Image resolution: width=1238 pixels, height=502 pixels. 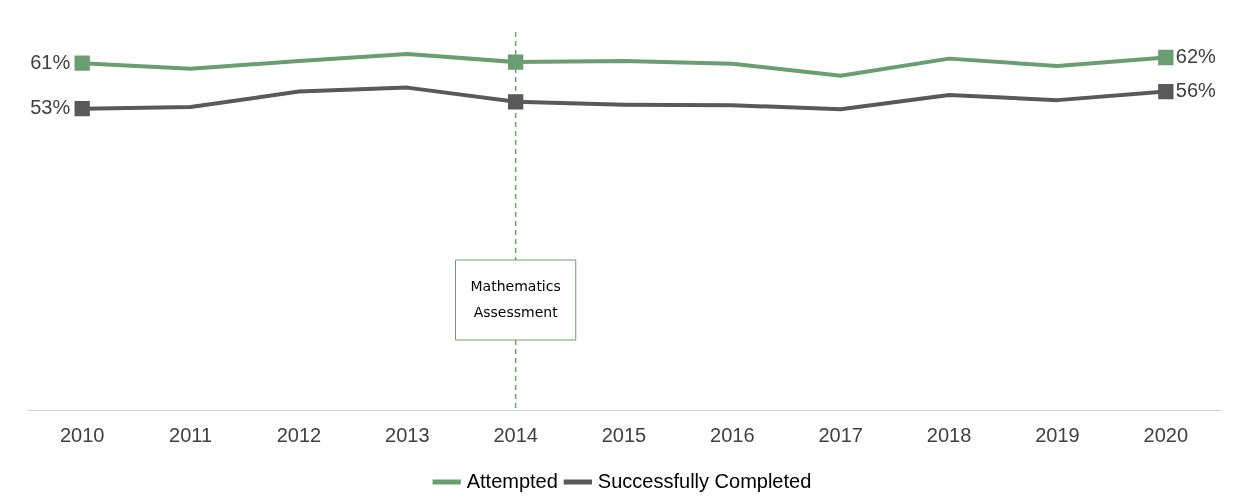 What do you see at coordinates (624, 434) in the screenshot?
I see `x-tick-label: 2015` at bounding box center [624, 434].